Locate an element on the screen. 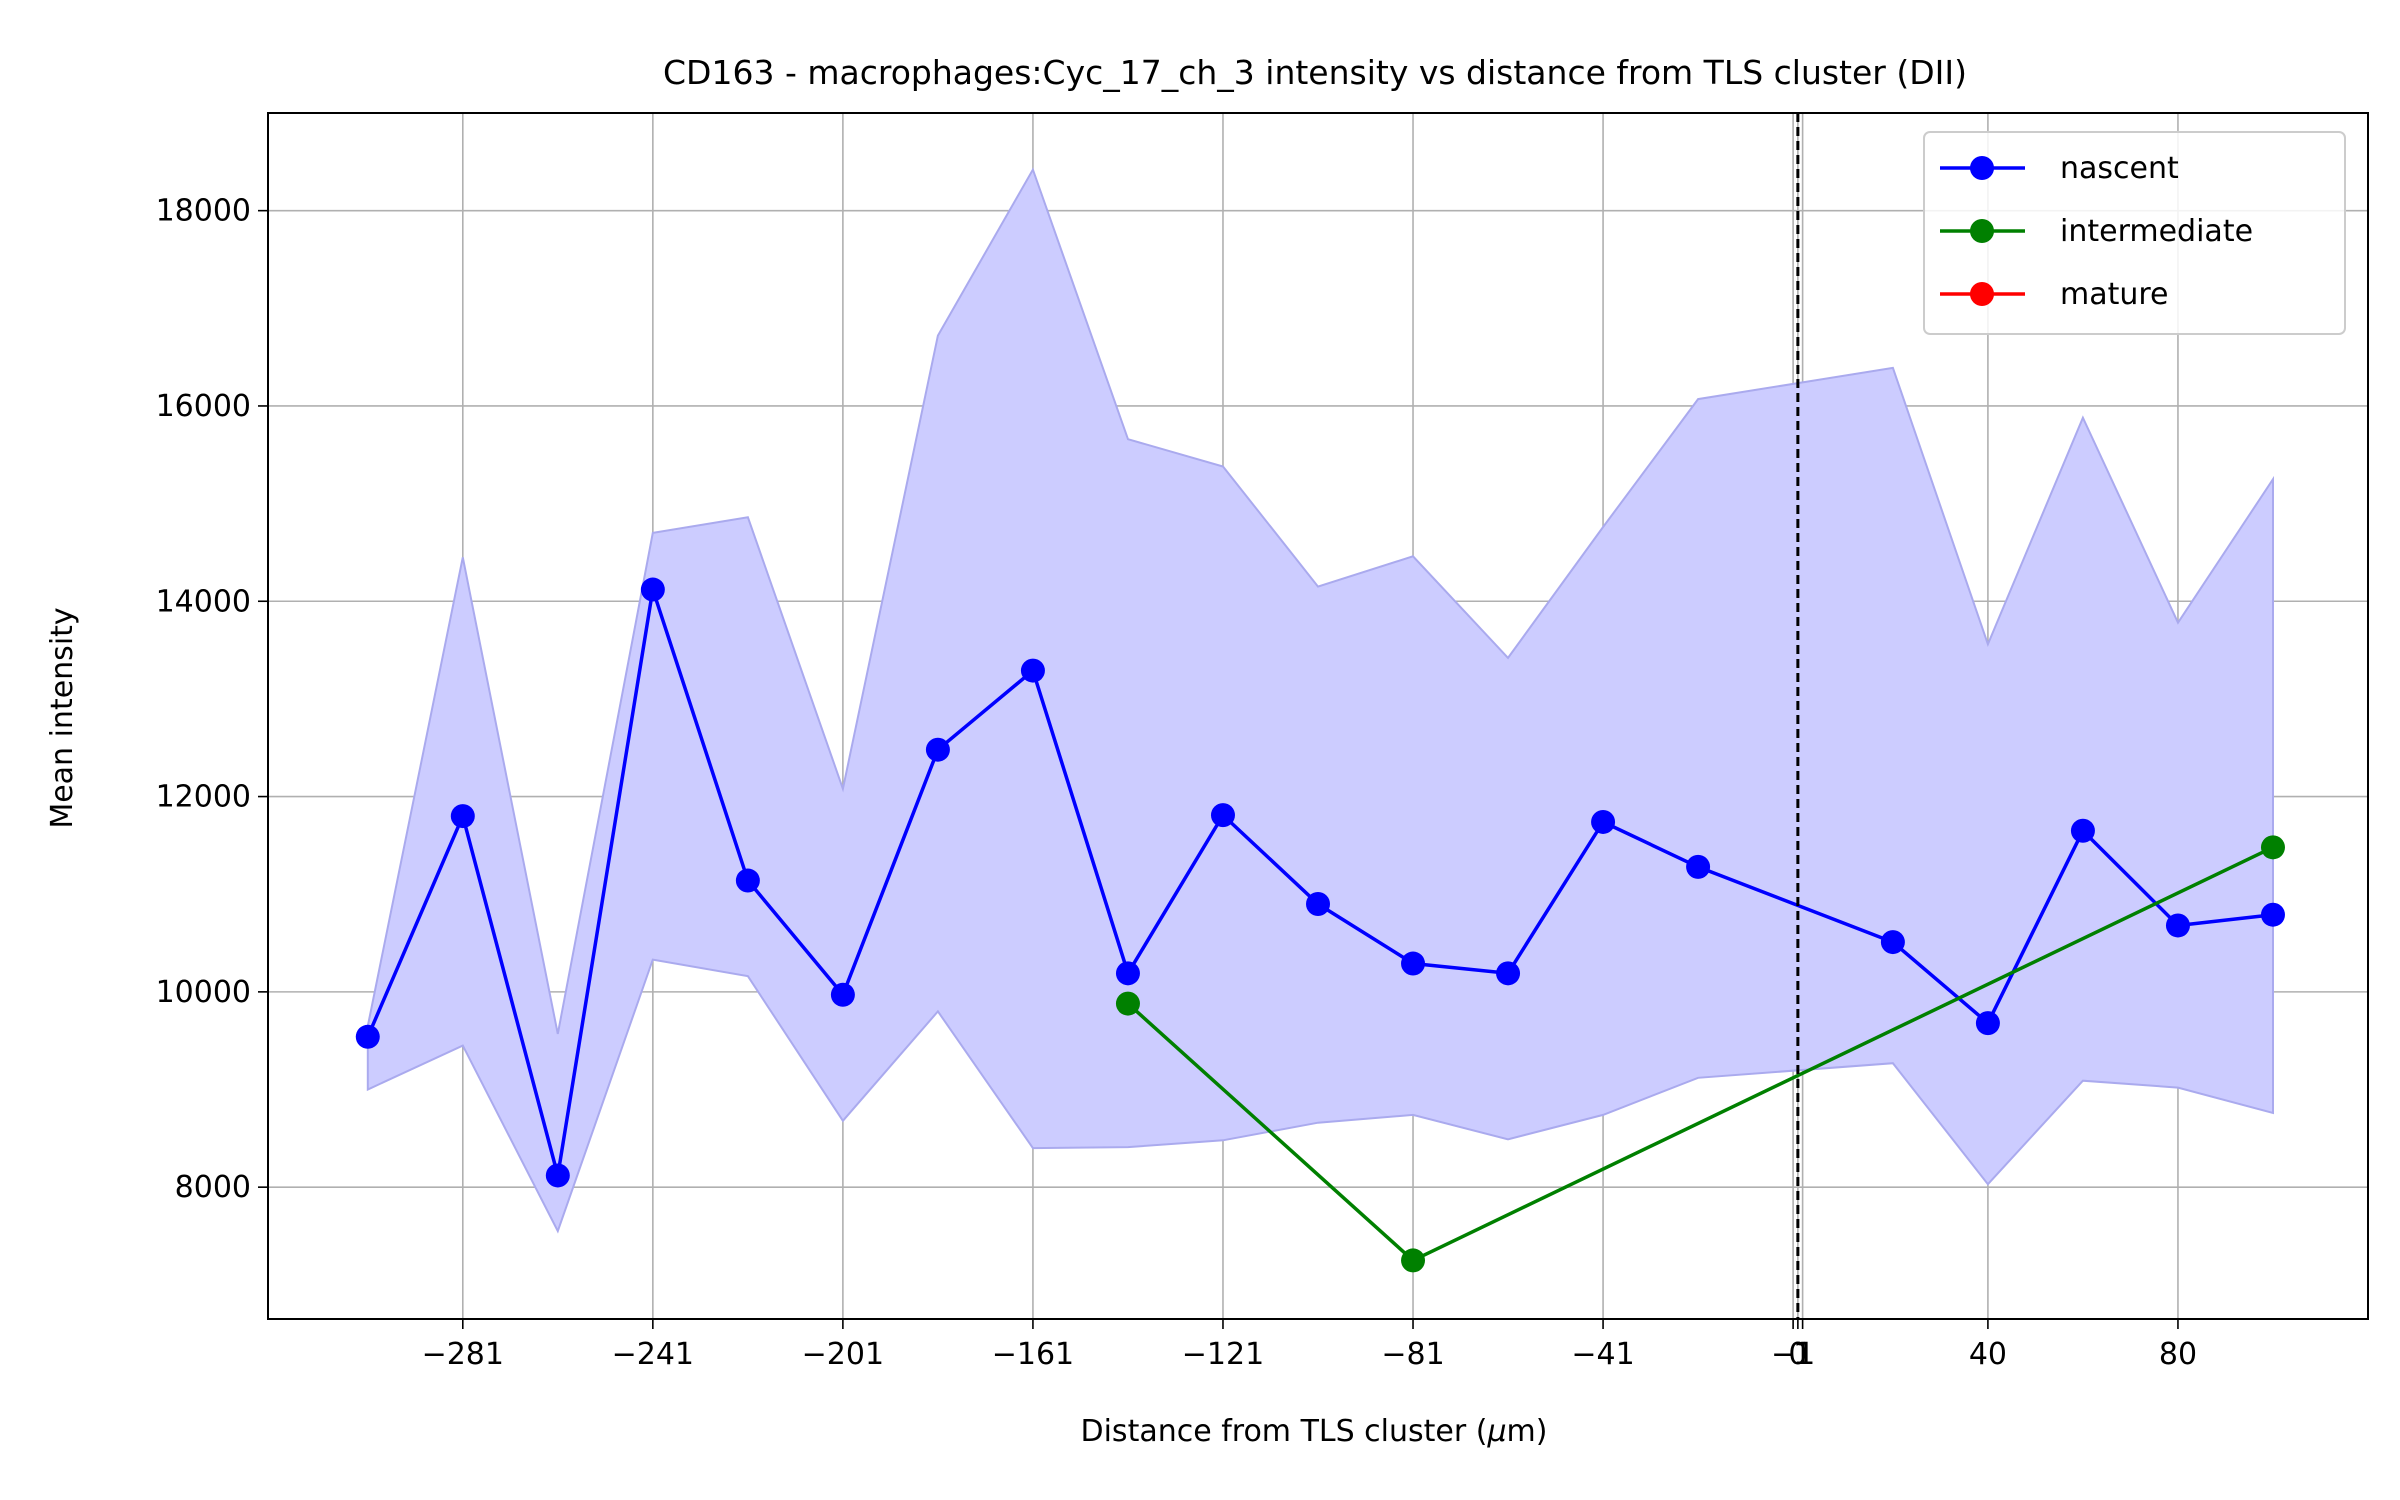  legend: nascent intermediate mature is located at coordinates (2134, 233).